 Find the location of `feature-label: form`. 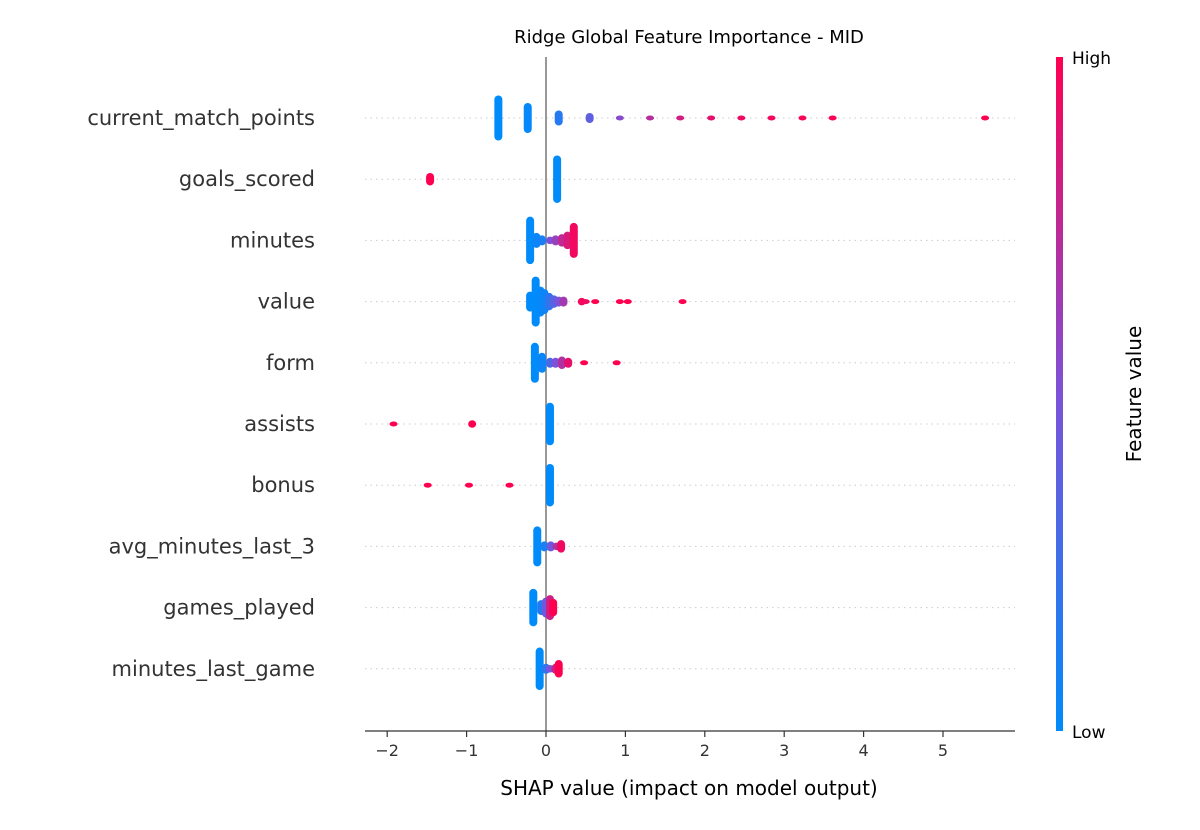

feature-label: form is located at coordinates (290, 363).